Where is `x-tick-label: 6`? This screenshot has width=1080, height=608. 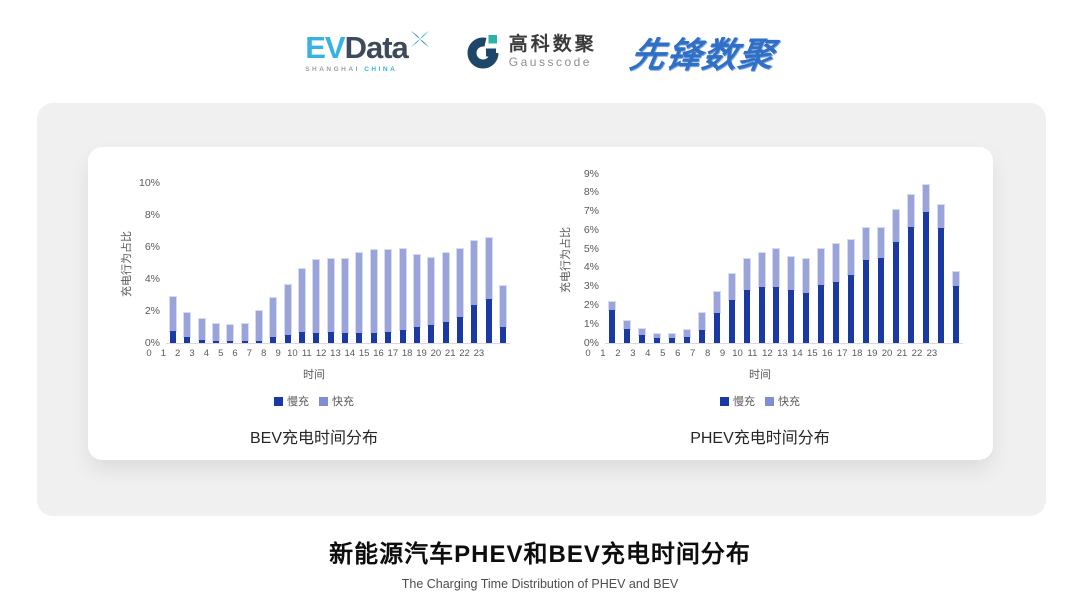 x-tick-label: 6 is located at coordinates (235, 353).